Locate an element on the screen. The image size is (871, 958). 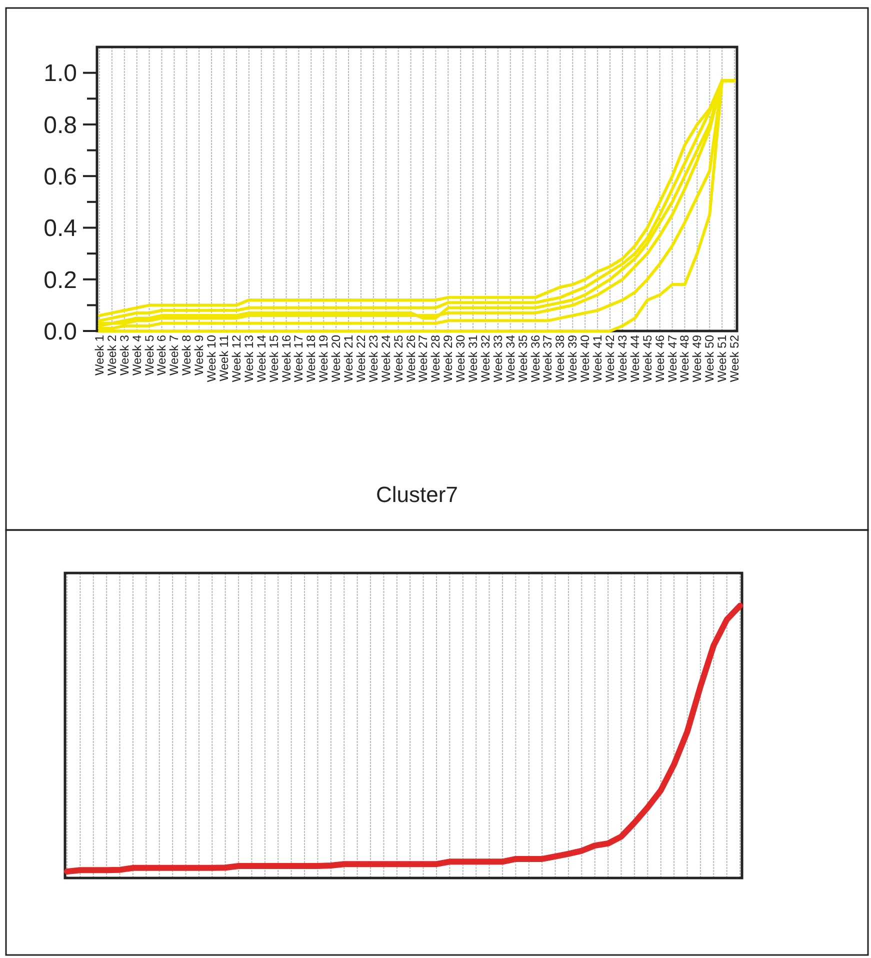
x-tick-label: Week 52 is located at coordinates (735, 358).